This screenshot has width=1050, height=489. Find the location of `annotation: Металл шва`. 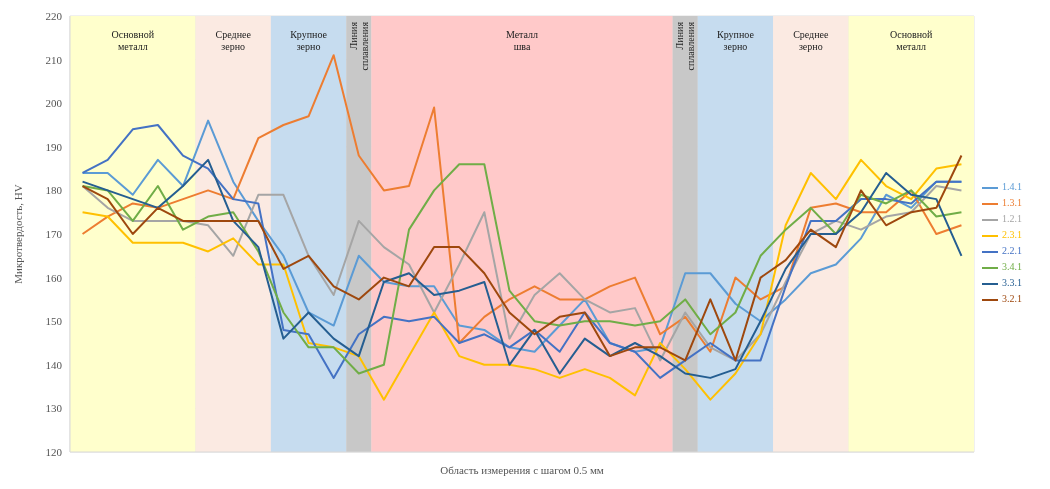

annotation: Металл шва is located at coordinates (522, 40).